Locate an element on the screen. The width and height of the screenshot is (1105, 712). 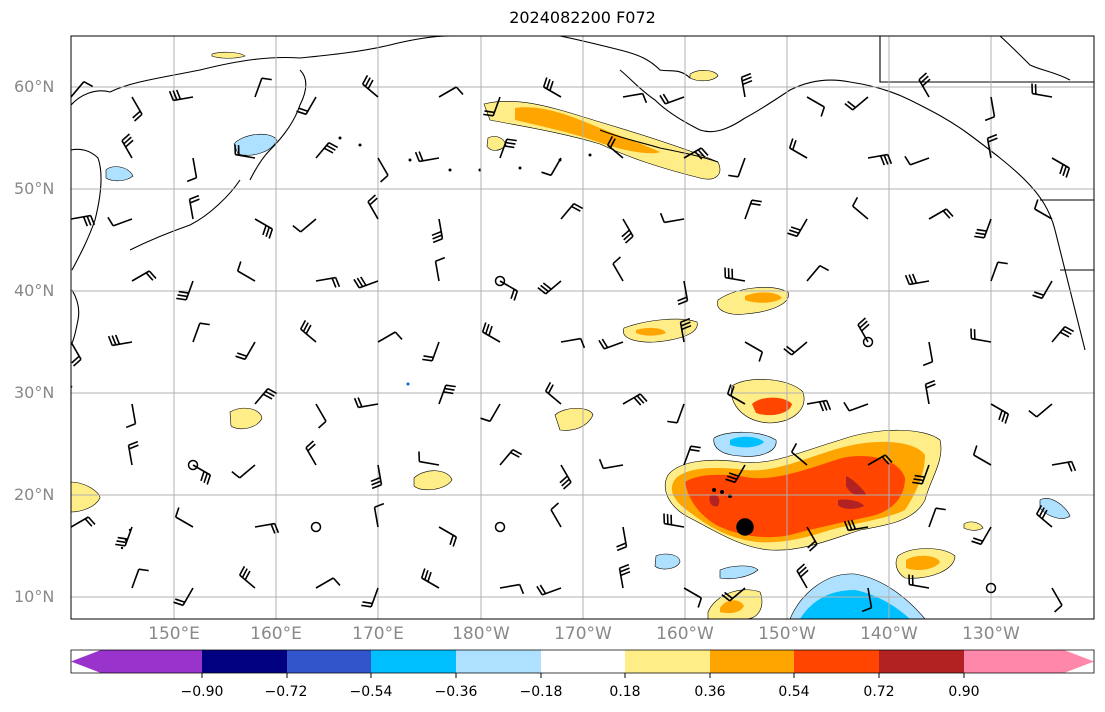
lat-label: 60°N is located at coordinates (34, 86).